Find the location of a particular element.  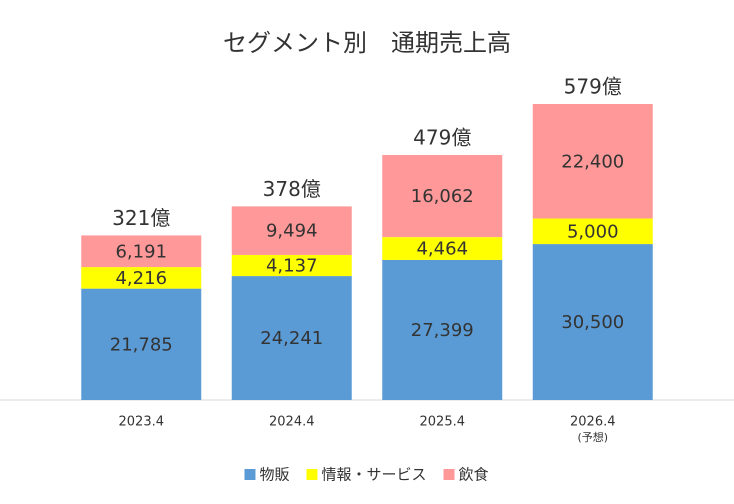

chart-title: セグメント別 通期売上高 is located at coordinates (367, 43).